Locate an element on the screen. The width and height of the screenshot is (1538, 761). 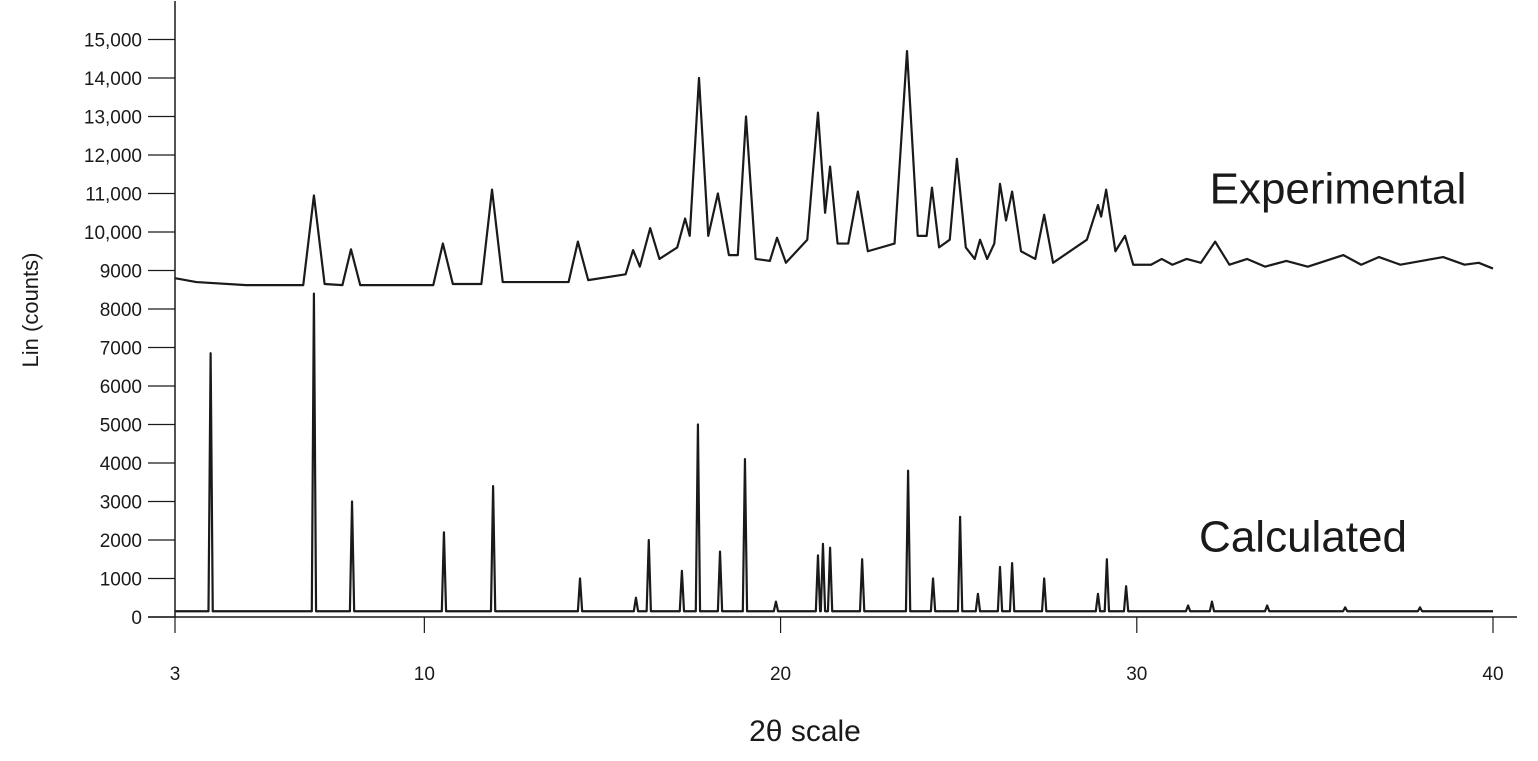
y-tick-label: 5000 is located at coordinates (121, 426).